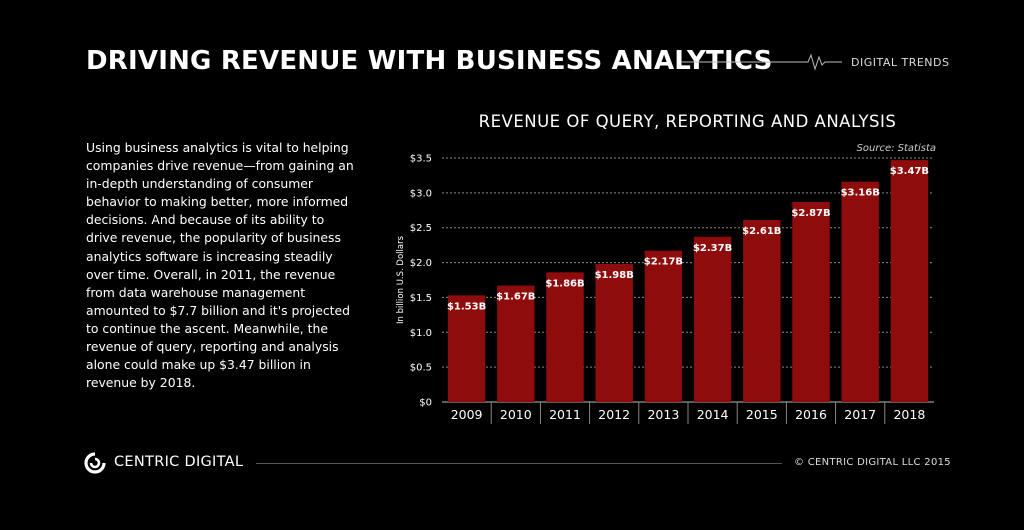  Describe the element at coordinates (466, 306) in the screenshot. I see `data-label: $1.53B` at that location.